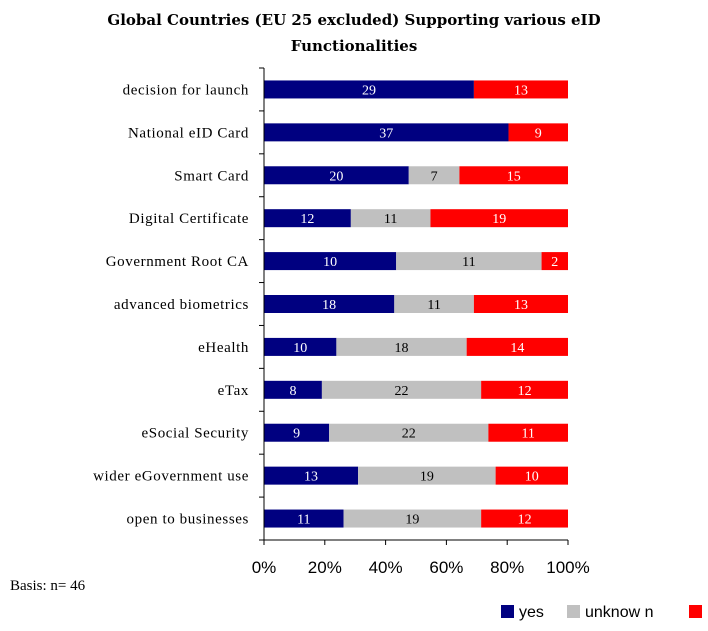 The width and height of the screenshot is (708, 631). Describe the element at coordinates (567, 567) in the screenshot. I see `x-tick-label: 100%` at that location.